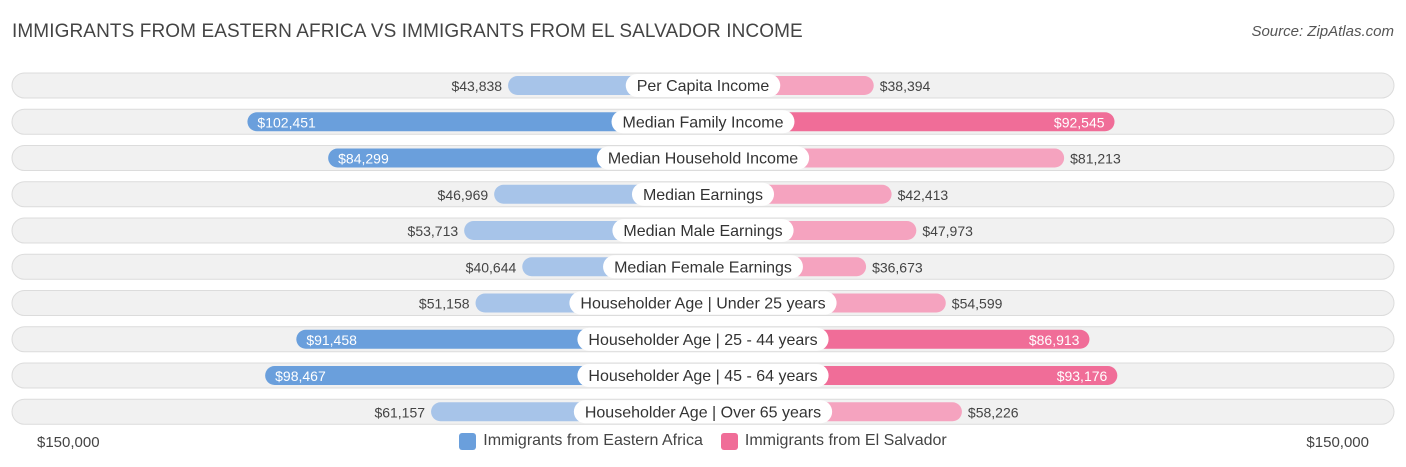  I want to click on value-label-eastern-africa: $84,299, so click(363, 159).